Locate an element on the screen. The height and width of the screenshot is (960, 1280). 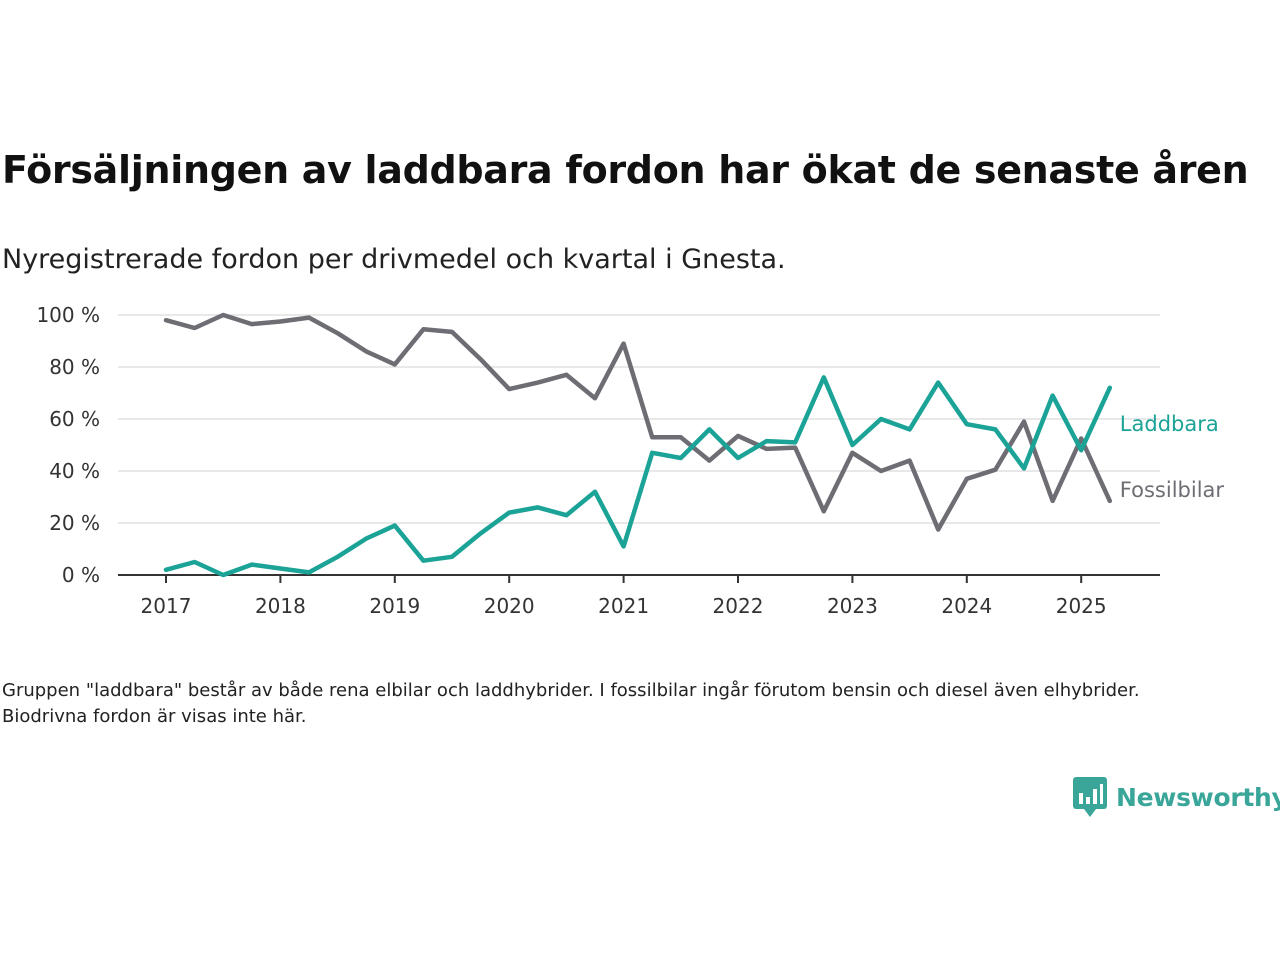
x-tick-label: 2018 is located at coordinates (280, 606).